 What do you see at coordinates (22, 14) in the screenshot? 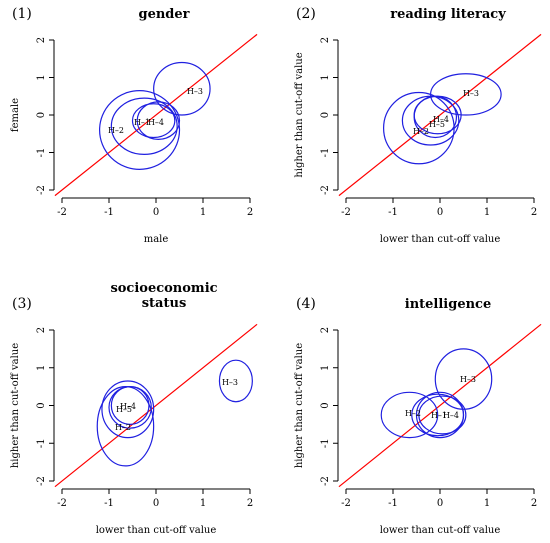
I see `panel-number: (1)` at bounding box center [22, 14].